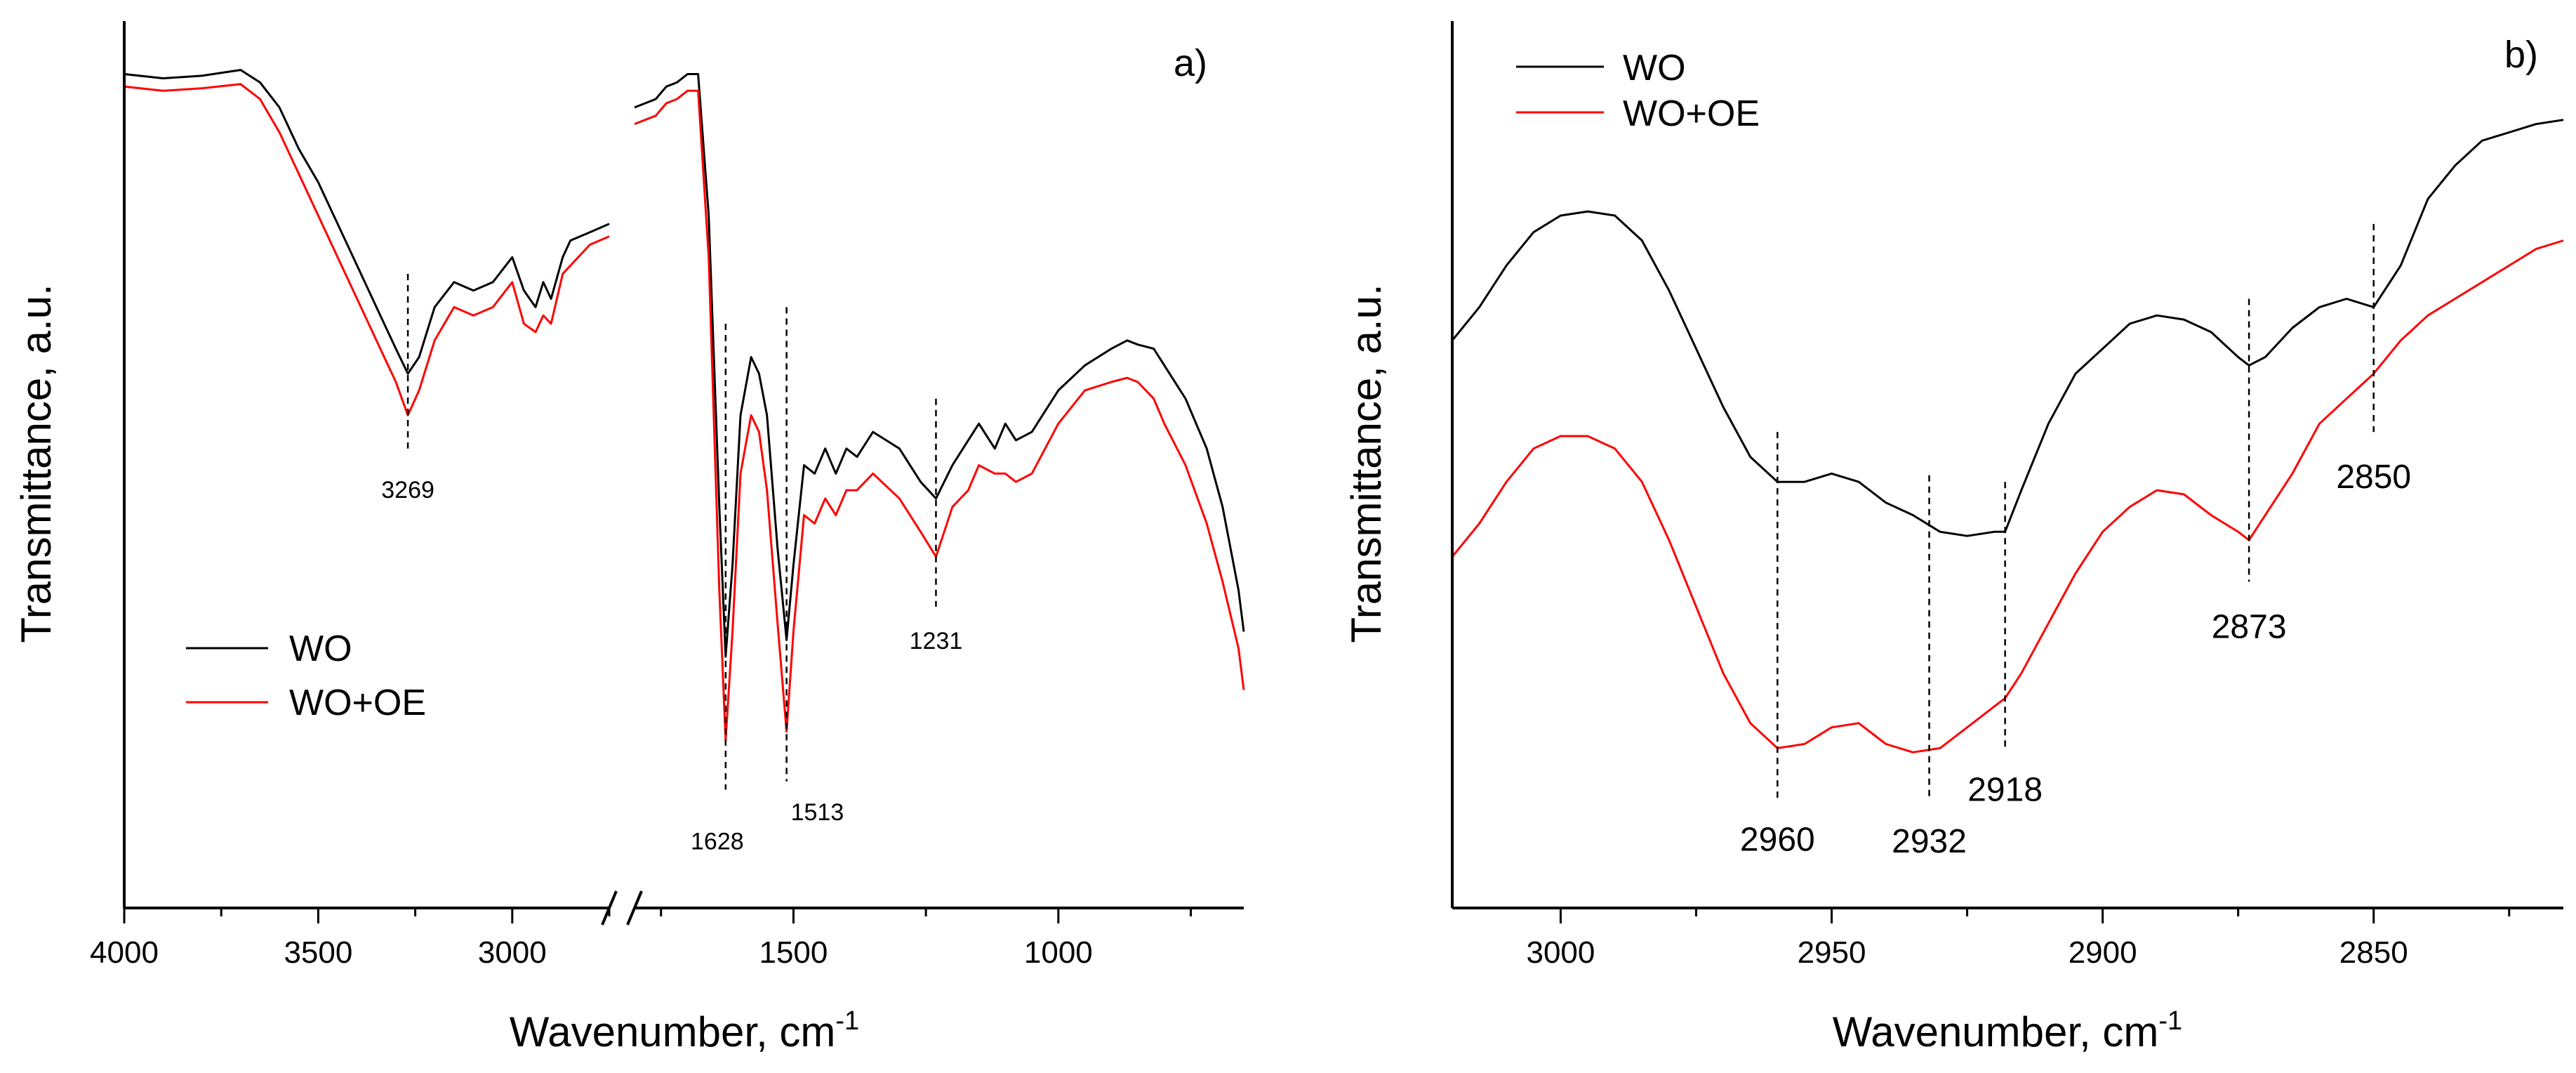 This screenshot has height=1073, width=2576. Describe the element at coordinates (2521, 55) in the screenshot. I see `panel-b-label: b)` at that location.